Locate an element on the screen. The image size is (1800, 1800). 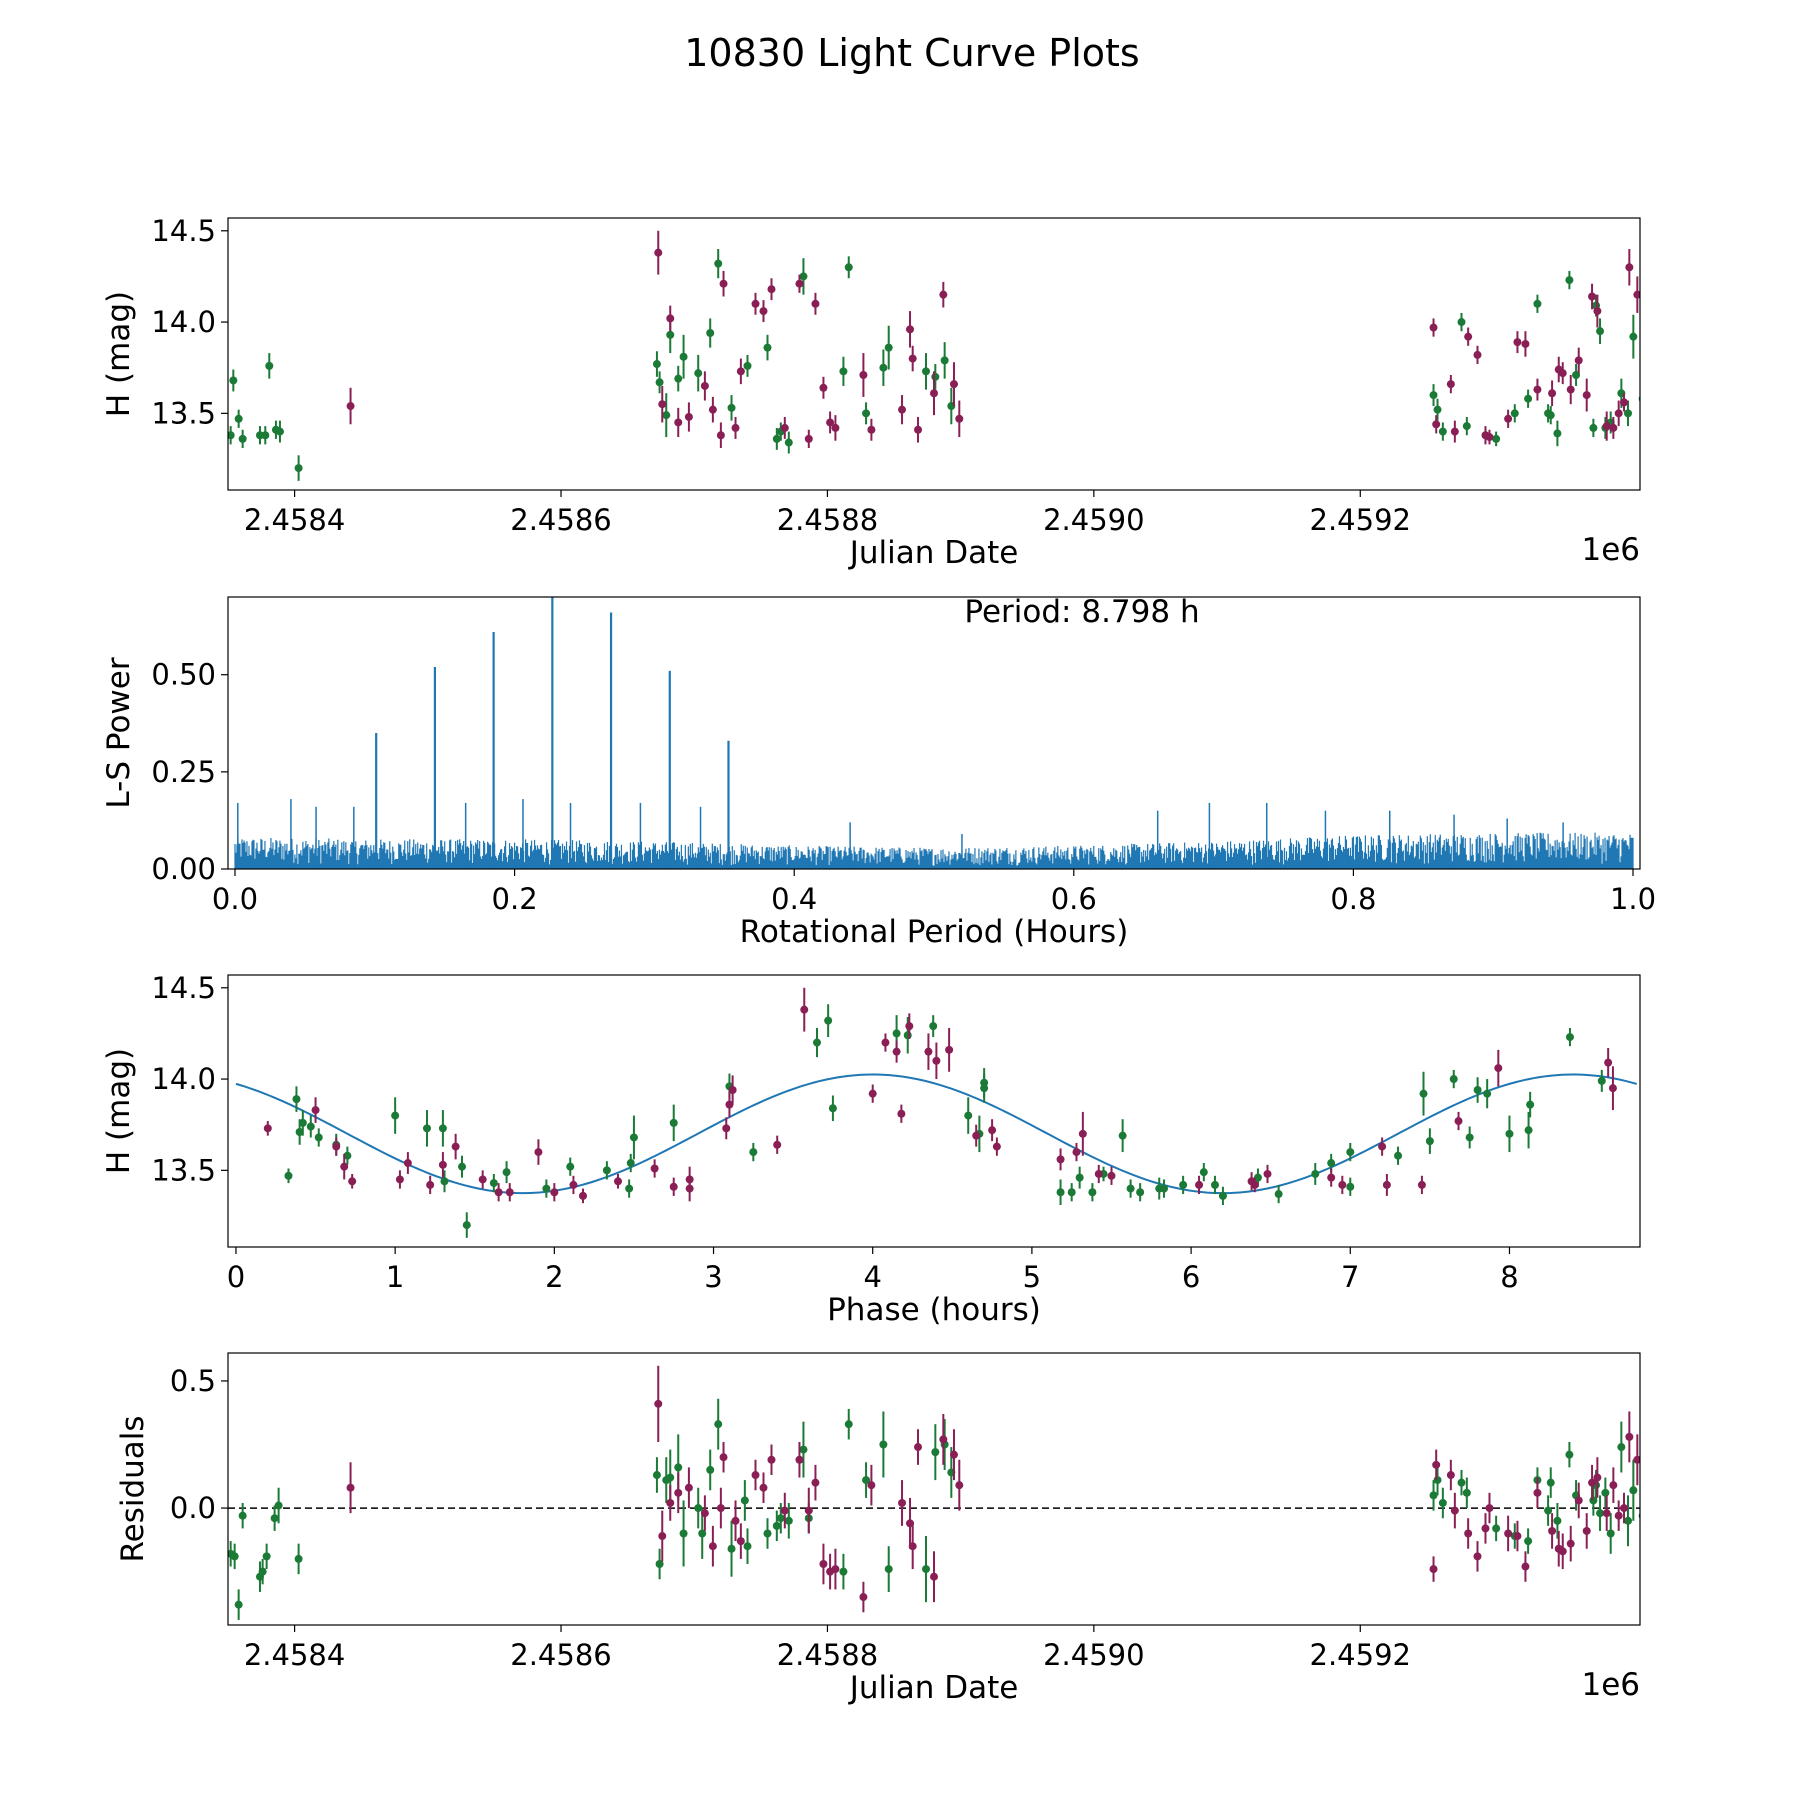
periodogram-plot-area is located at coordinates (934, 733).